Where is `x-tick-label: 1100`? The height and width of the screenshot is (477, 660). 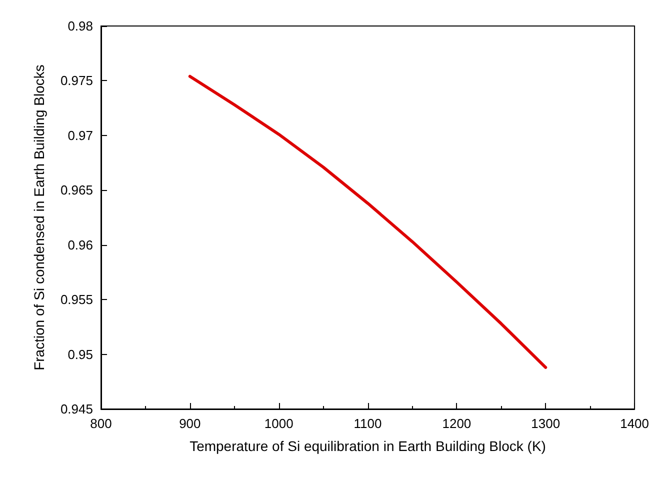
x-tick-label: 1100 is located at coordinates (368, 423).